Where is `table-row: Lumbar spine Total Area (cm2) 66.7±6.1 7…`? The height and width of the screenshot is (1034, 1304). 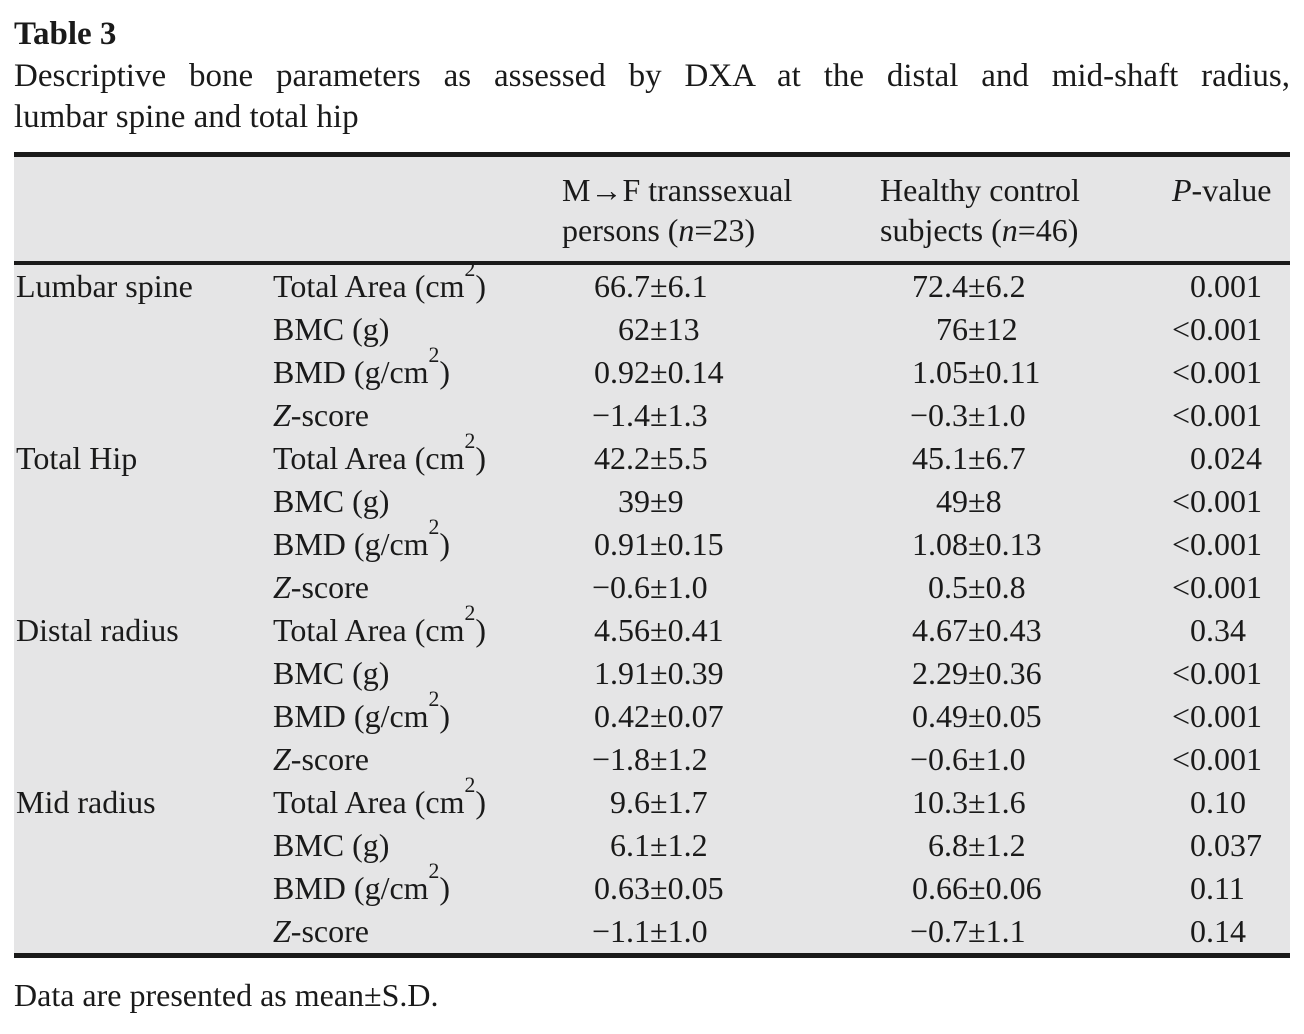
table-row: Lumbar spine Total Area (cm2) 66.7±6.1 7… is located at coordinates (652, 282).